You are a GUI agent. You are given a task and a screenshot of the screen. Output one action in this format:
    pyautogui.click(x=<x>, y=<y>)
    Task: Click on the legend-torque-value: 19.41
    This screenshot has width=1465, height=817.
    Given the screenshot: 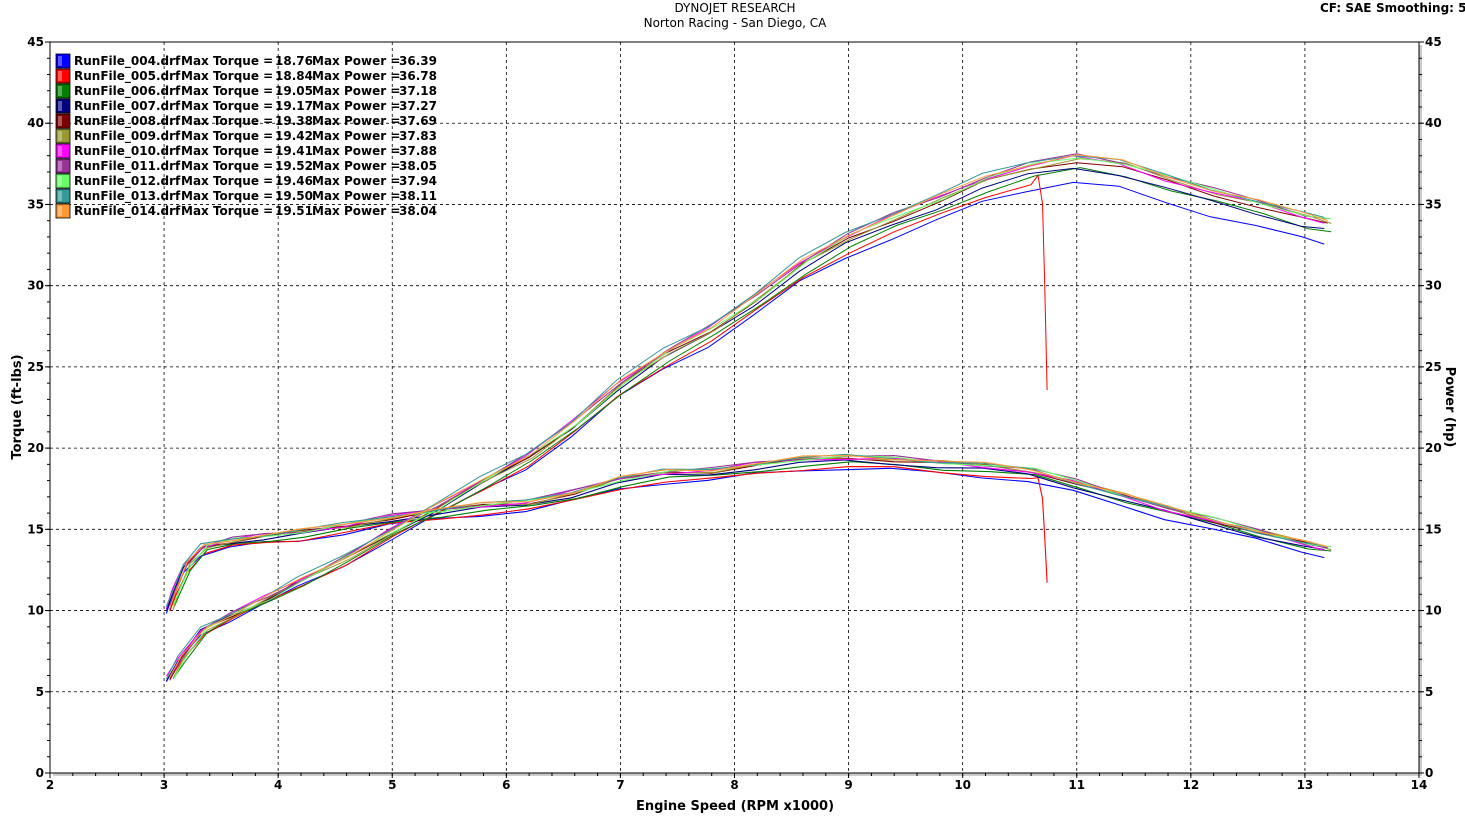 What is the action you would take?
    pyautogui.click(x=294, y=151)
    